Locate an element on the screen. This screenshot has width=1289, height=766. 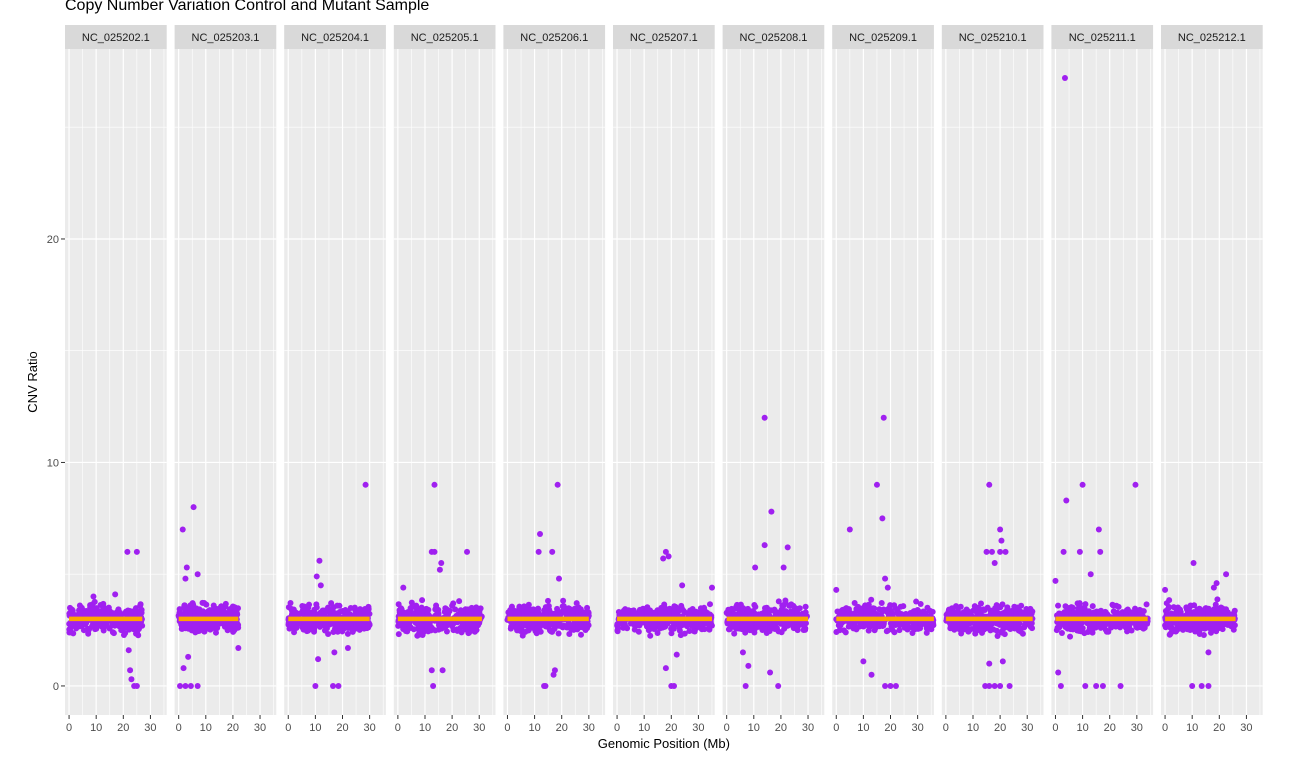
facet-strip-label: NC_025205.1 is located at coordinates (445, 38).